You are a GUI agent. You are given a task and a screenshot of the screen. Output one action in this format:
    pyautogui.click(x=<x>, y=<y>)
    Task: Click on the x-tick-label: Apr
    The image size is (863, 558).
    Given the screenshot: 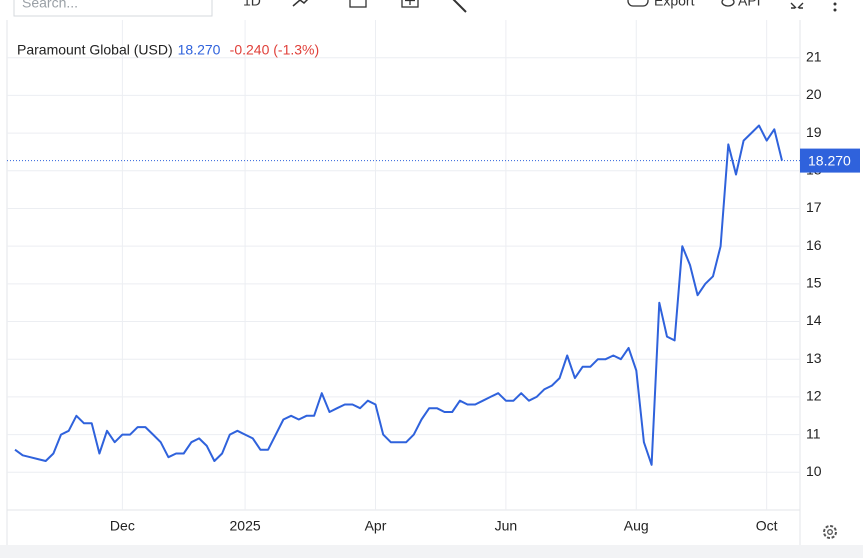 What is the action you would take?
    pyautogui.click(x=376, y=526)
    